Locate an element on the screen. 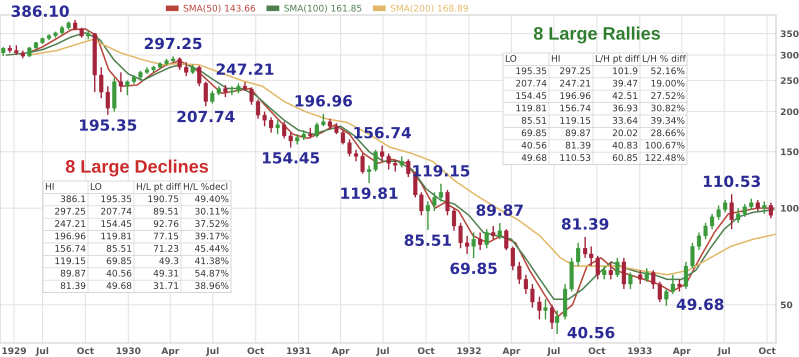  annotation: 207.74 is located at coordinates (206, 116).